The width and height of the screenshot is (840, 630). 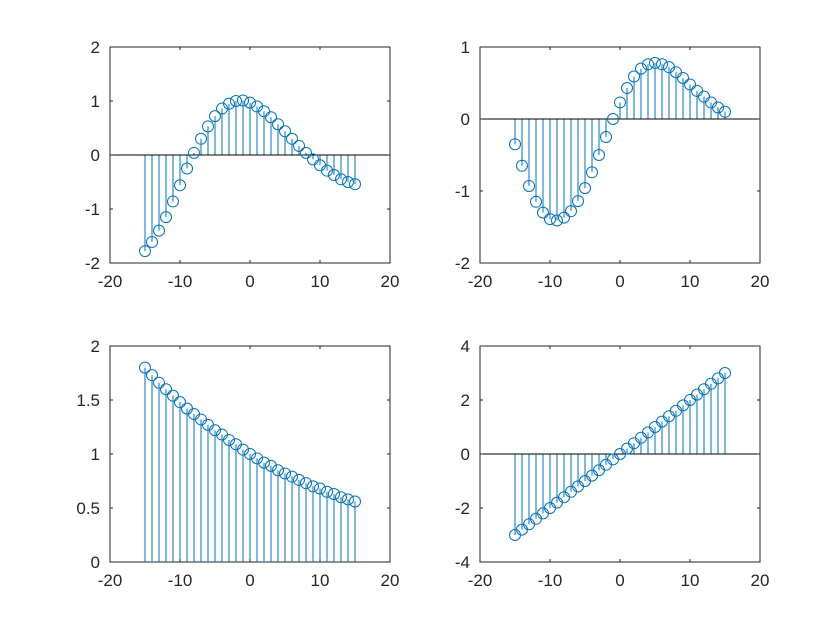 What do you see at coordinates (462, 562) in the screenshot?
I see `y-tick-label: -4` at bounding box center [462, 562].